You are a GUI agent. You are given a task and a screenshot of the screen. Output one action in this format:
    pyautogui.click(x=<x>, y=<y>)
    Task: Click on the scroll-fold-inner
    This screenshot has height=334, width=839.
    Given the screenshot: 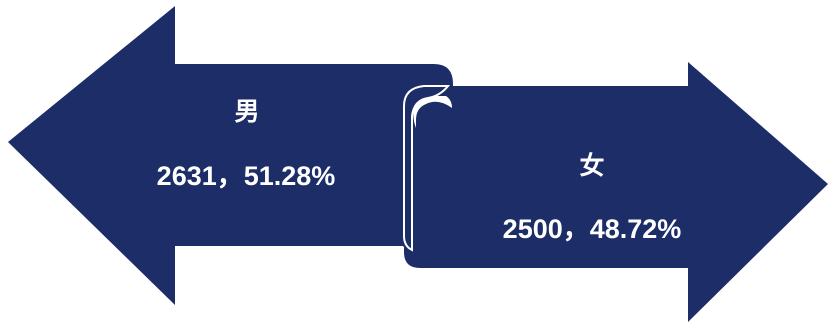 What is the action you would take?
    pyautogui.click(x=432, y=112)
    